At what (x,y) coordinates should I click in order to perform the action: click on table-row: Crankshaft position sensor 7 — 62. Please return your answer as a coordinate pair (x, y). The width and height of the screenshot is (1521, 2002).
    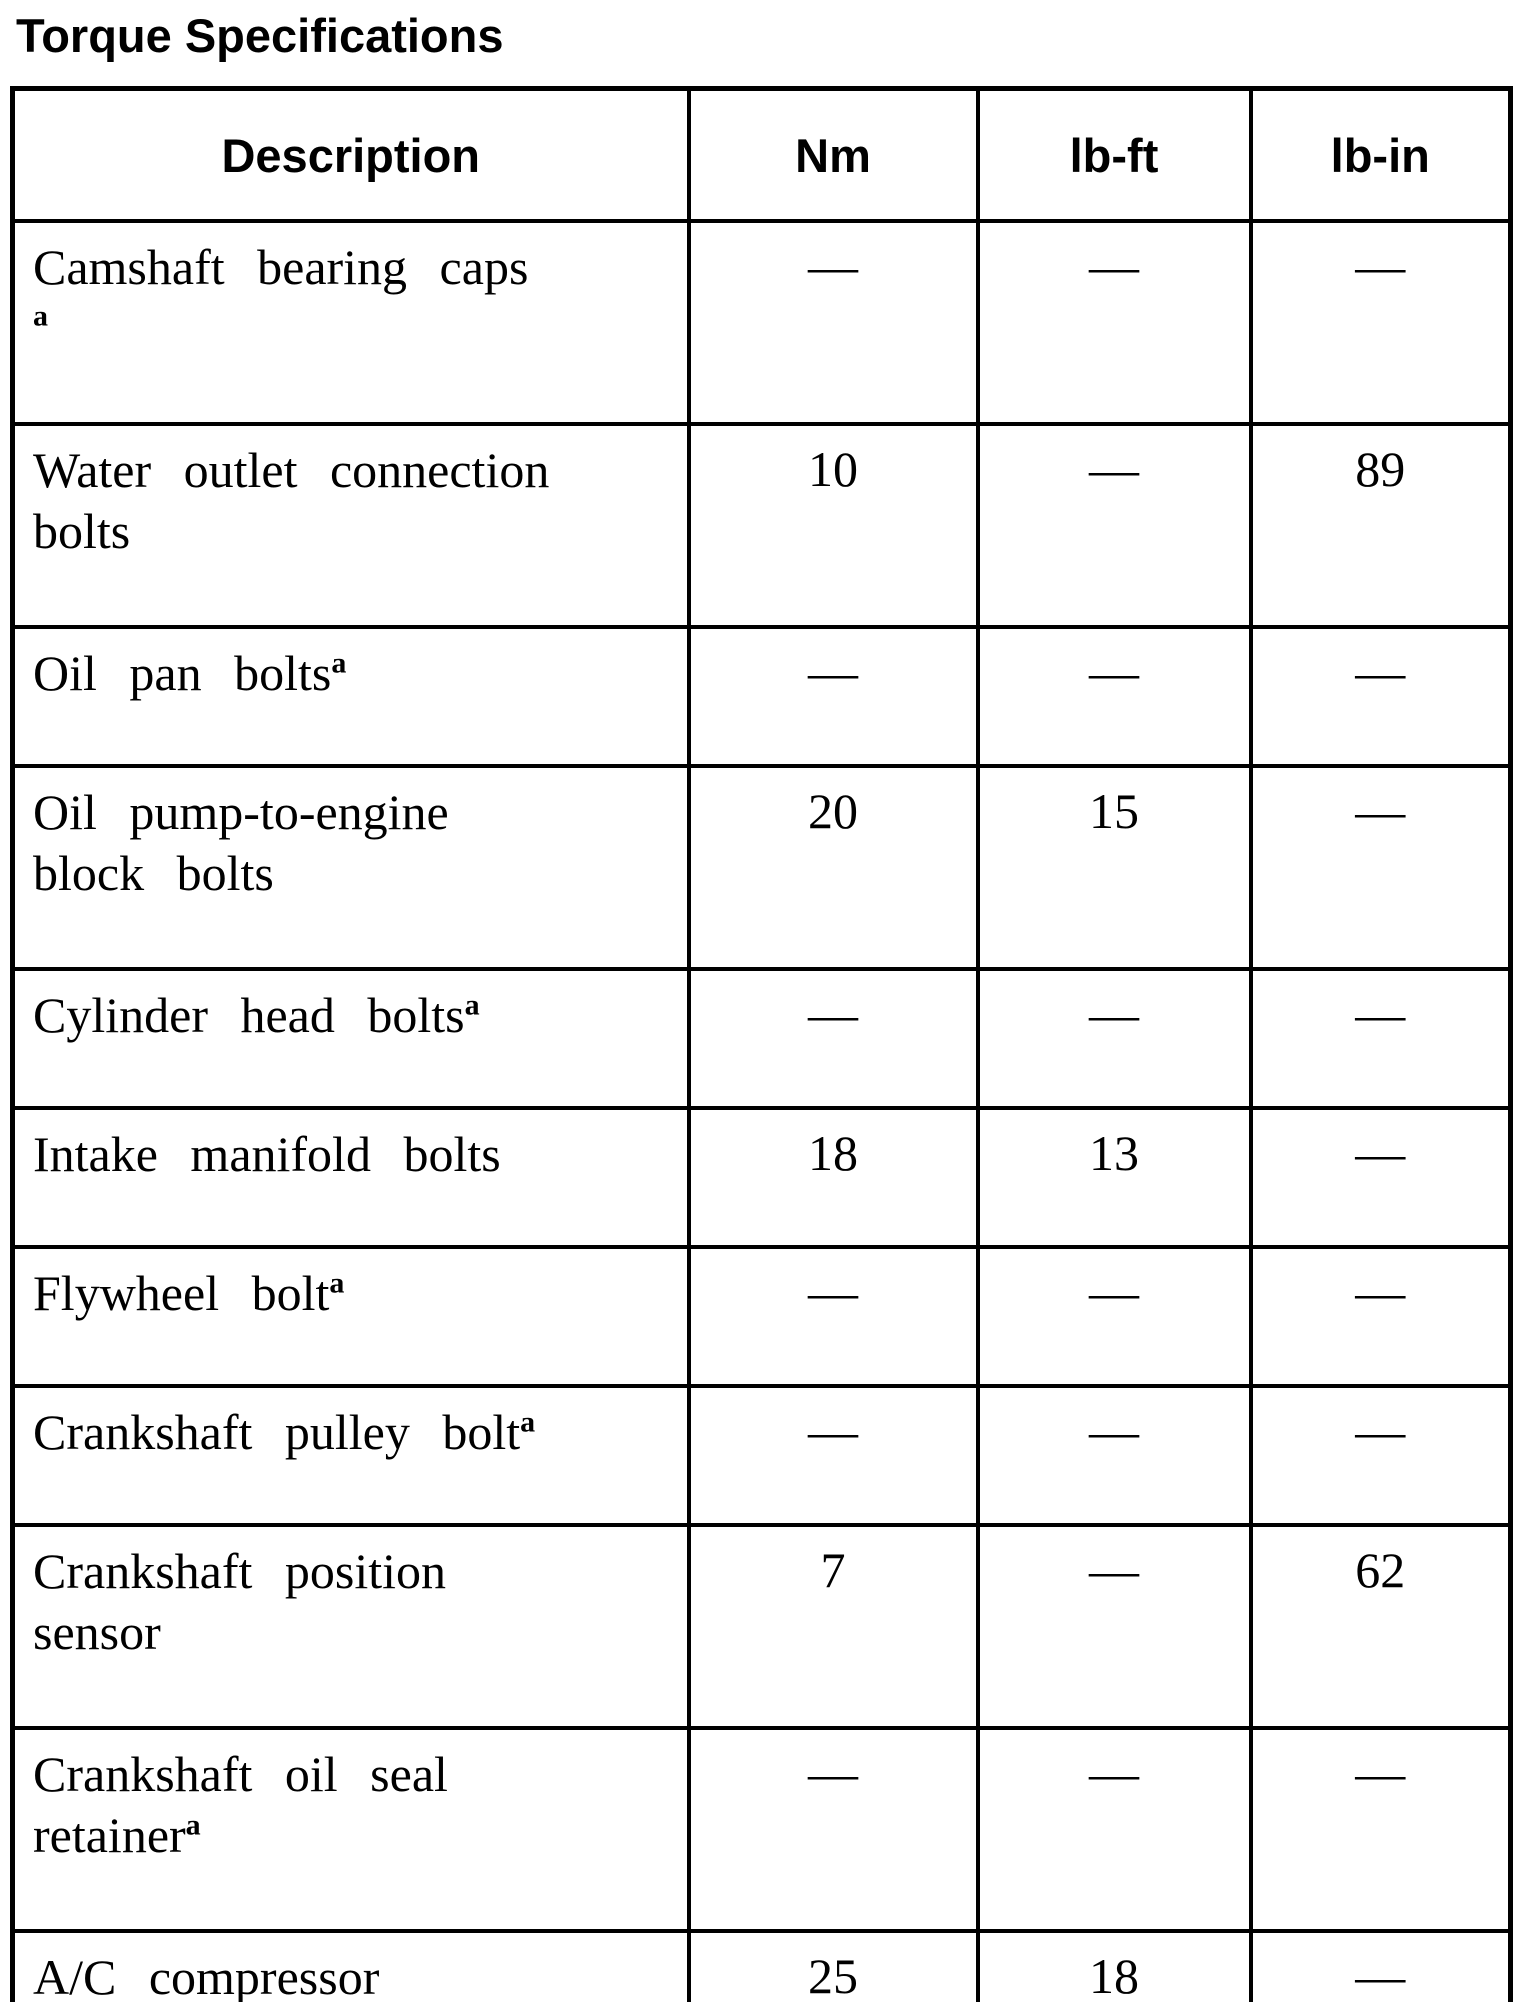
    Looking at the image, I should click on (761, 1626).